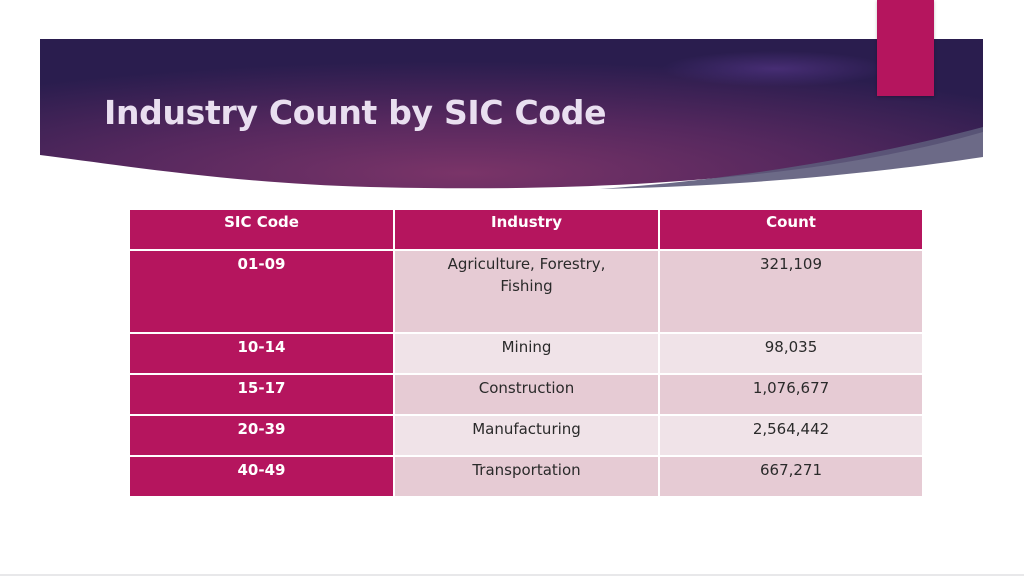 This screenshot has height=576, width=1024. What do you see at coordinates (791, 394) in the screenshot?
I see `count-cell: 1,076,677` at bounding box center [791, 394].